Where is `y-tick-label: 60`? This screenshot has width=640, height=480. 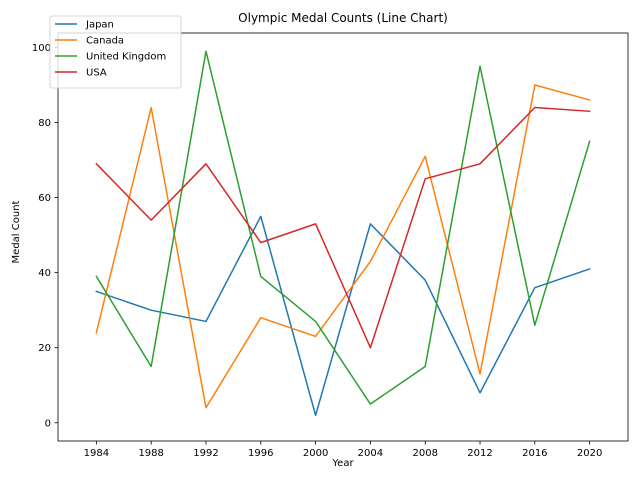 y-tick-label: 60 is located at coordinates (44, 198).